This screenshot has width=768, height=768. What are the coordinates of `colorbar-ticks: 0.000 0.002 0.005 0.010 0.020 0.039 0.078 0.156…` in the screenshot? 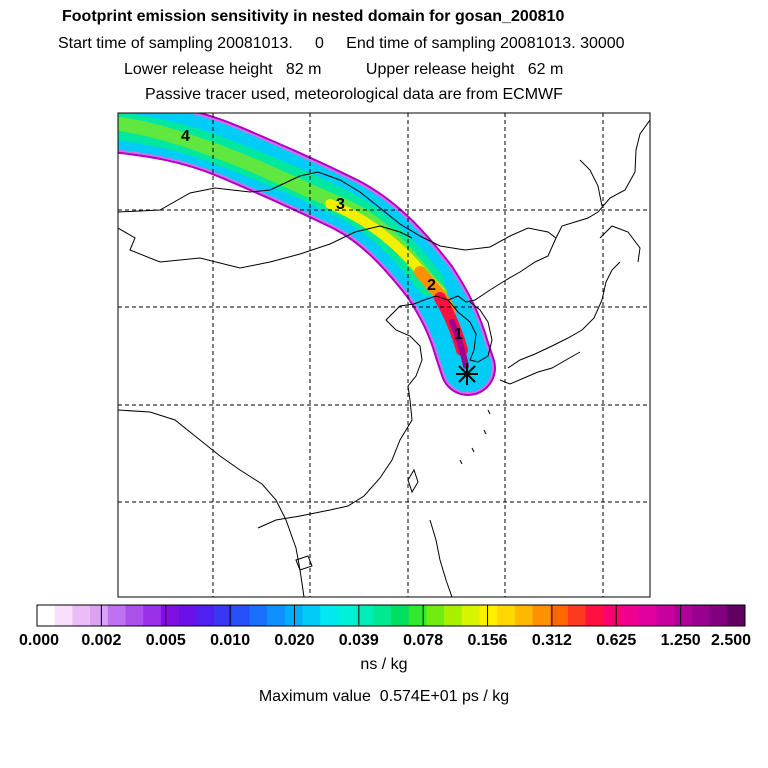 It's located at (385, 640).